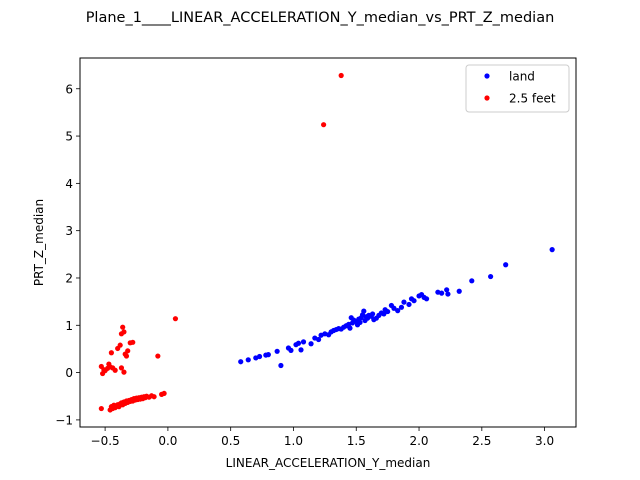 This screenshot has width=640, height=480. Describe the element at coordinates (328, 463) in the screenshot. I see `x-axis-label: LINEAR_ACCELERATION_Y_median` at that location.